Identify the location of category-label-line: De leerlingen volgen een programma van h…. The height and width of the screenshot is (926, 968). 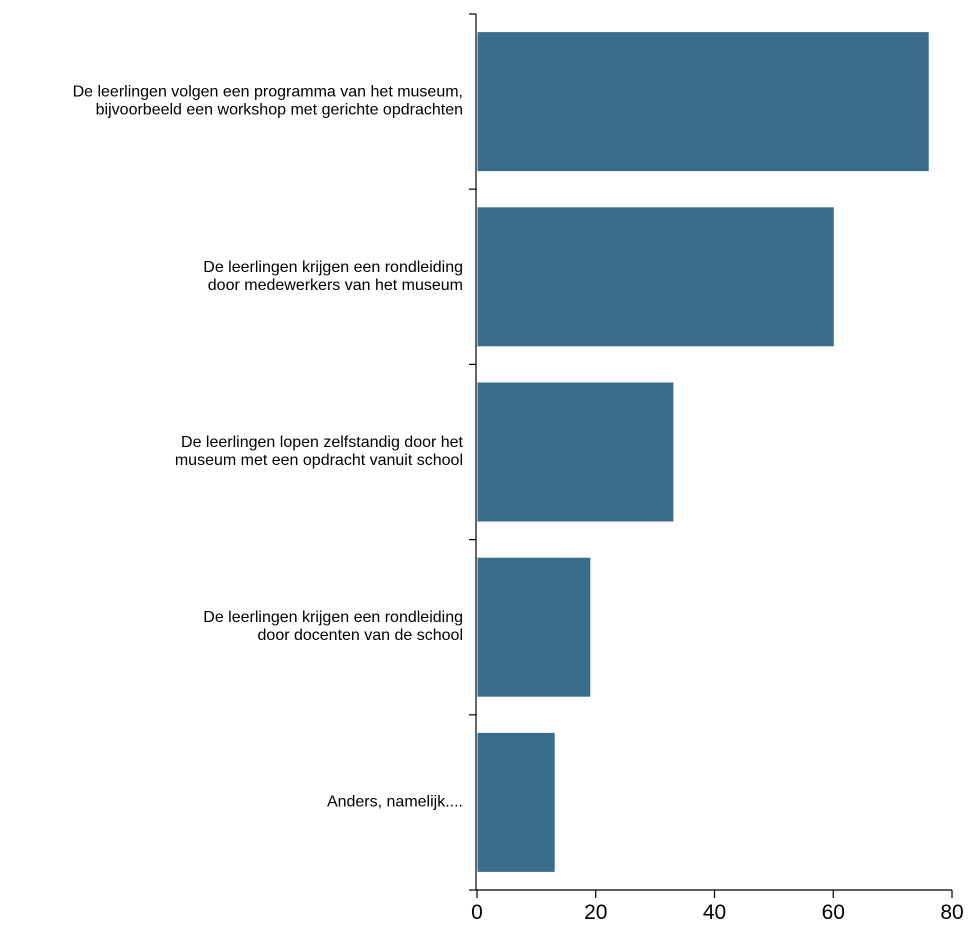
(268, 92).